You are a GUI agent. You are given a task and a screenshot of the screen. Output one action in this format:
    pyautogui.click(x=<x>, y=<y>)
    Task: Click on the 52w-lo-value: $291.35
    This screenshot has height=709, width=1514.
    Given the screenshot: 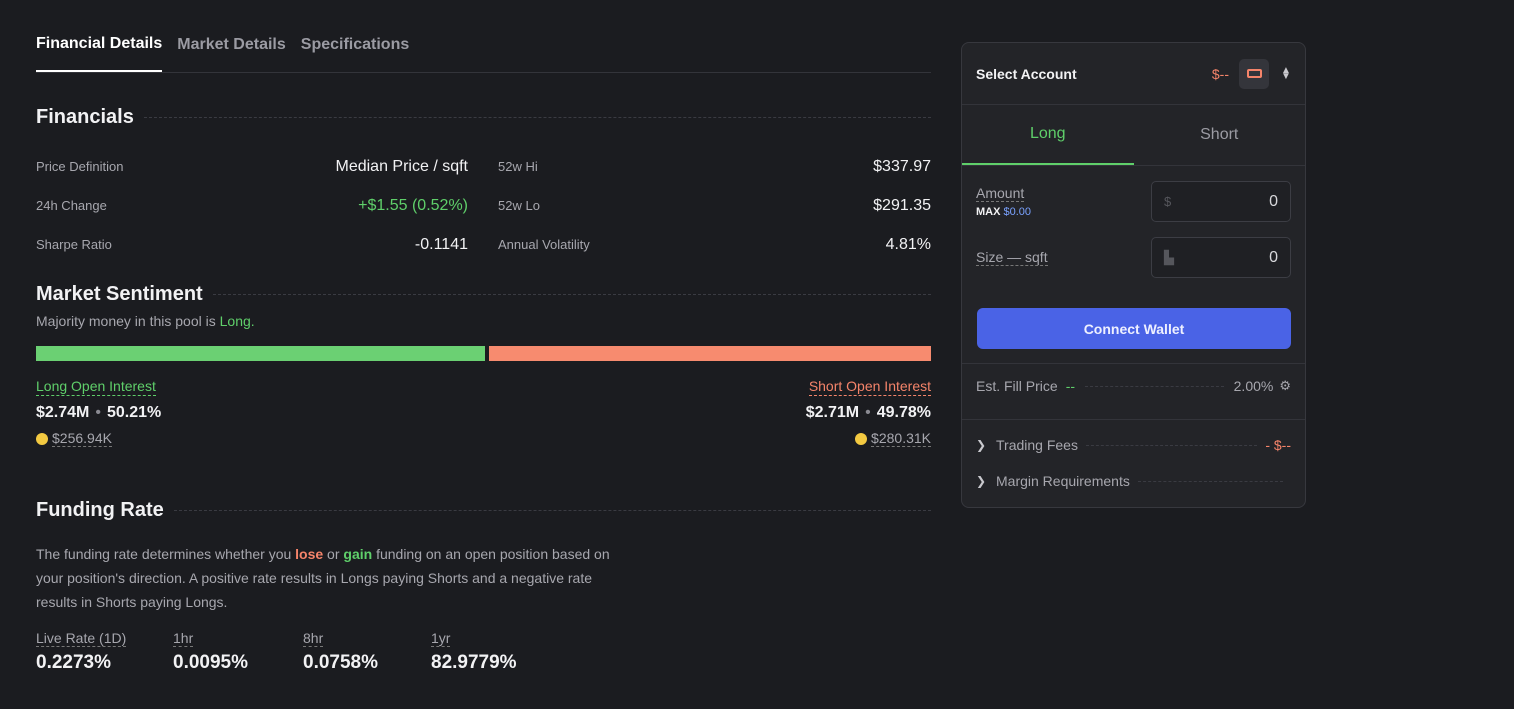 What is the action you would take?
    pyautogui.click(x=902, y=205)
    